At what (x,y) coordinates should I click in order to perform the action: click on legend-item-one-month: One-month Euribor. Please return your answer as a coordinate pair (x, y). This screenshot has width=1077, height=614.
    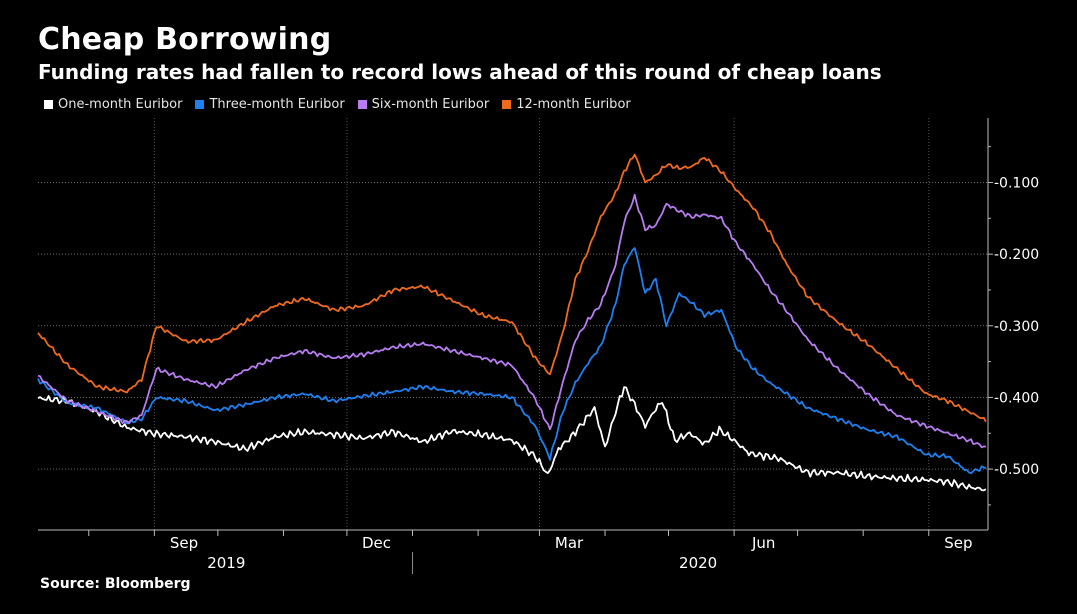
    Looking at the image, I should click on (113, 104).